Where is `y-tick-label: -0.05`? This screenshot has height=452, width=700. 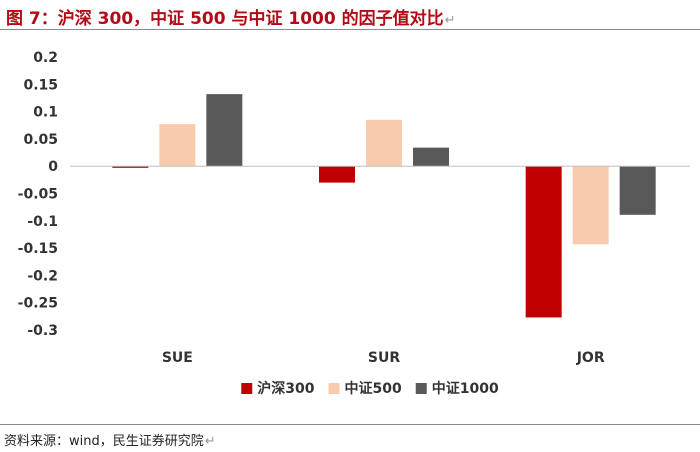
y-tick-label: -0.05 is located at coordinates (38, 195).